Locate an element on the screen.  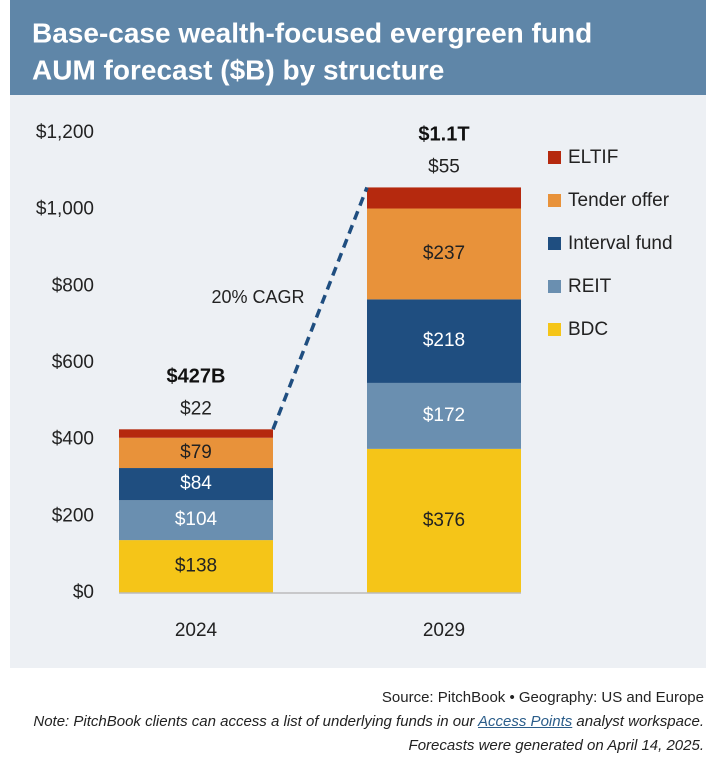
data-label: $138 is located at coordinates (196, 566).